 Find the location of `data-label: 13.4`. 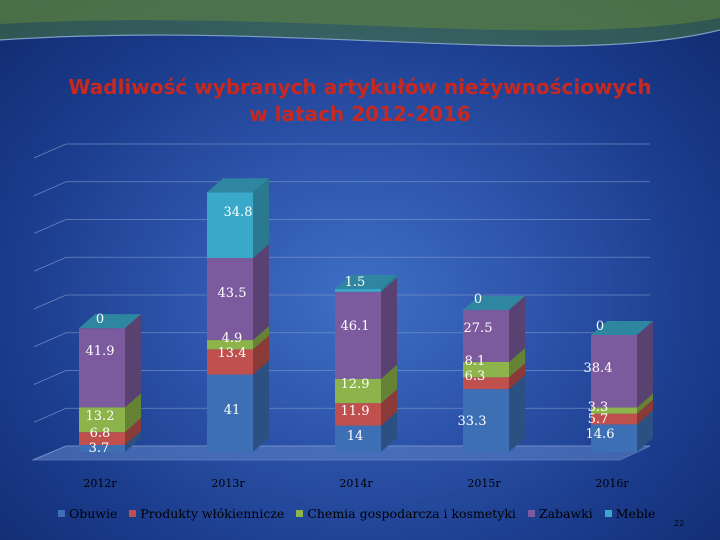

data-label: 13.4 is located at coordinates (232, 353).